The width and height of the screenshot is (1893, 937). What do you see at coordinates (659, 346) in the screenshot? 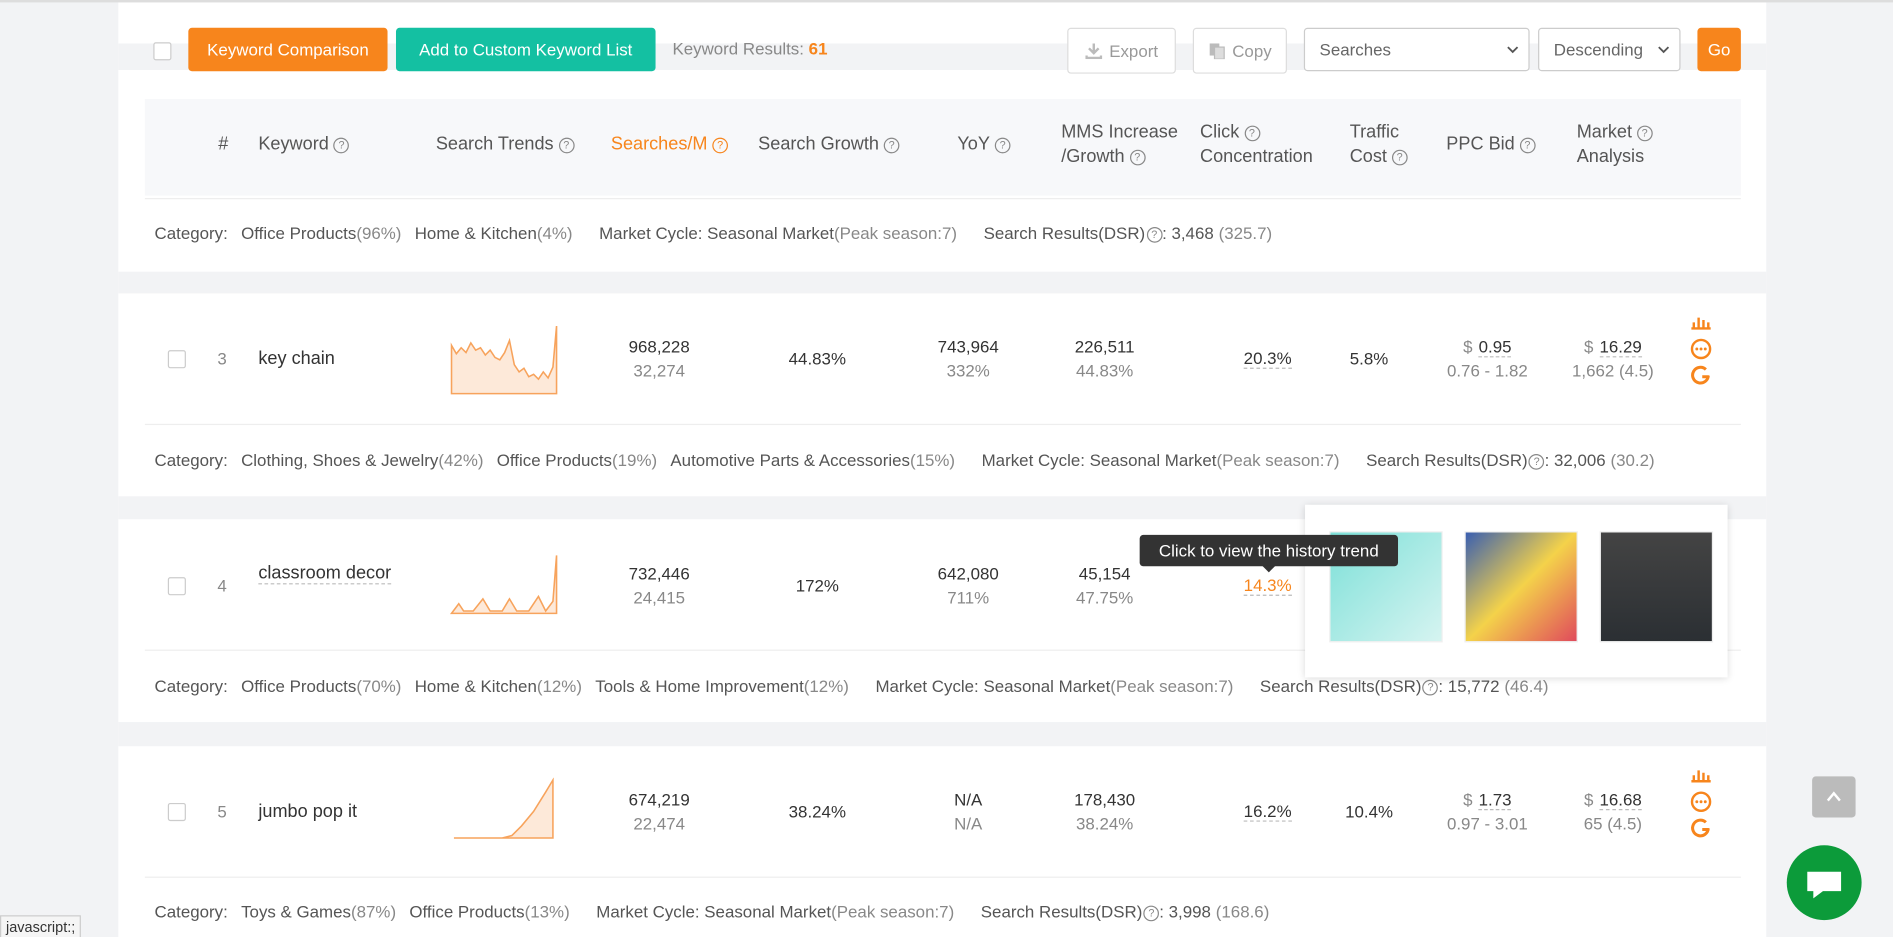
I see `searches-main: 968,228` at bounding box center [659, 346].